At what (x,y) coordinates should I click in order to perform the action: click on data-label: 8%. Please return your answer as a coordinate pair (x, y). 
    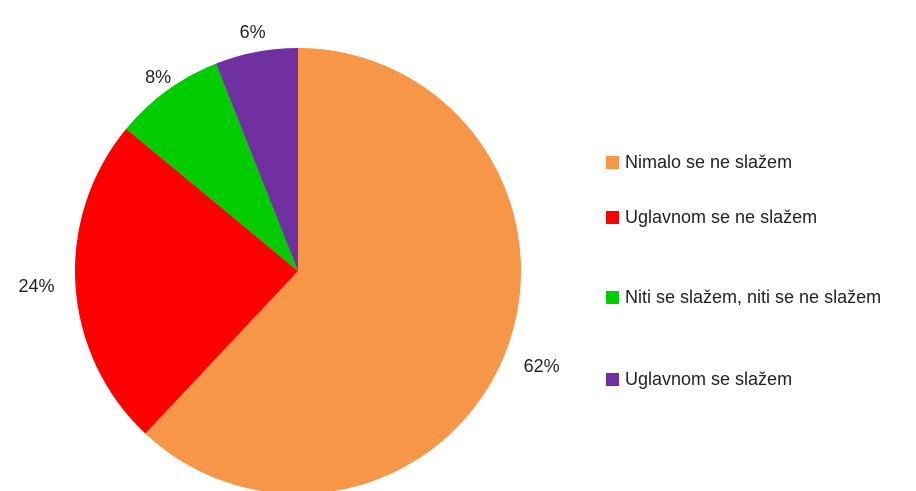
    Looking at the image, I should click on (158, 77).